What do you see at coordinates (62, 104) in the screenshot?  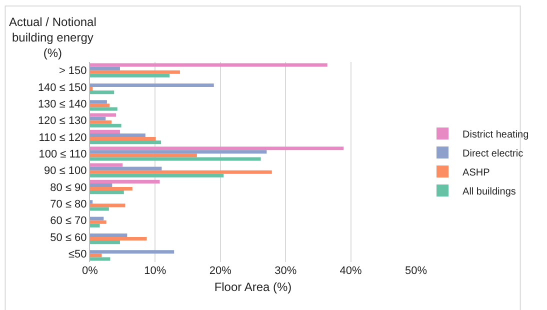 I see `y-tick-label: 130 ≤ 140` at bounding box center [62, 104].